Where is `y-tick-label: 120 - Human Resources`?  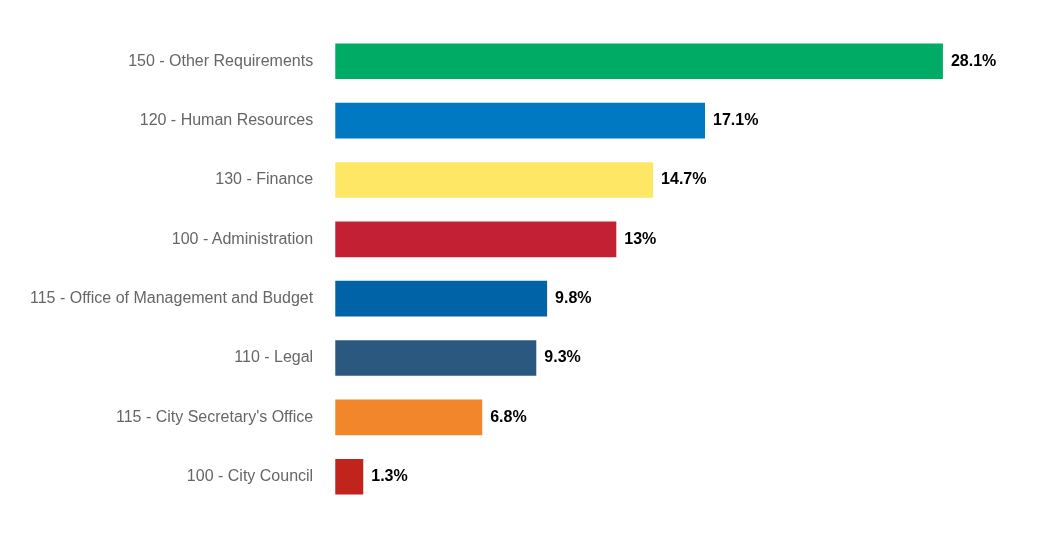 y-tick-label: 120 - Human Resources is located at coordinates (226, 120).